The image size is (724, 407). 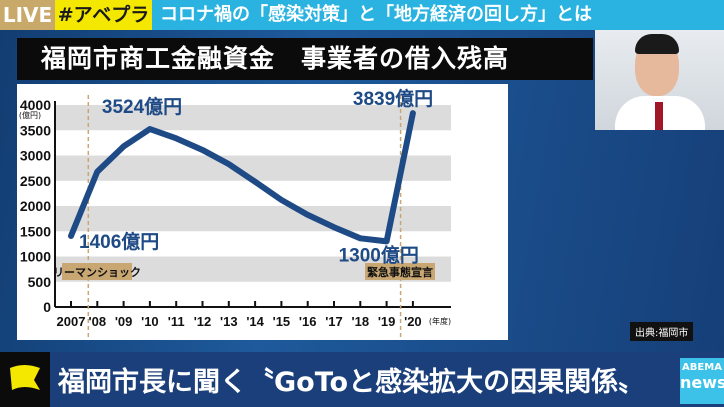 What do you see at coordinates (282, 321) in the screenshot?
I see `x-tick-label: '15` at bounding box center [282, 321].